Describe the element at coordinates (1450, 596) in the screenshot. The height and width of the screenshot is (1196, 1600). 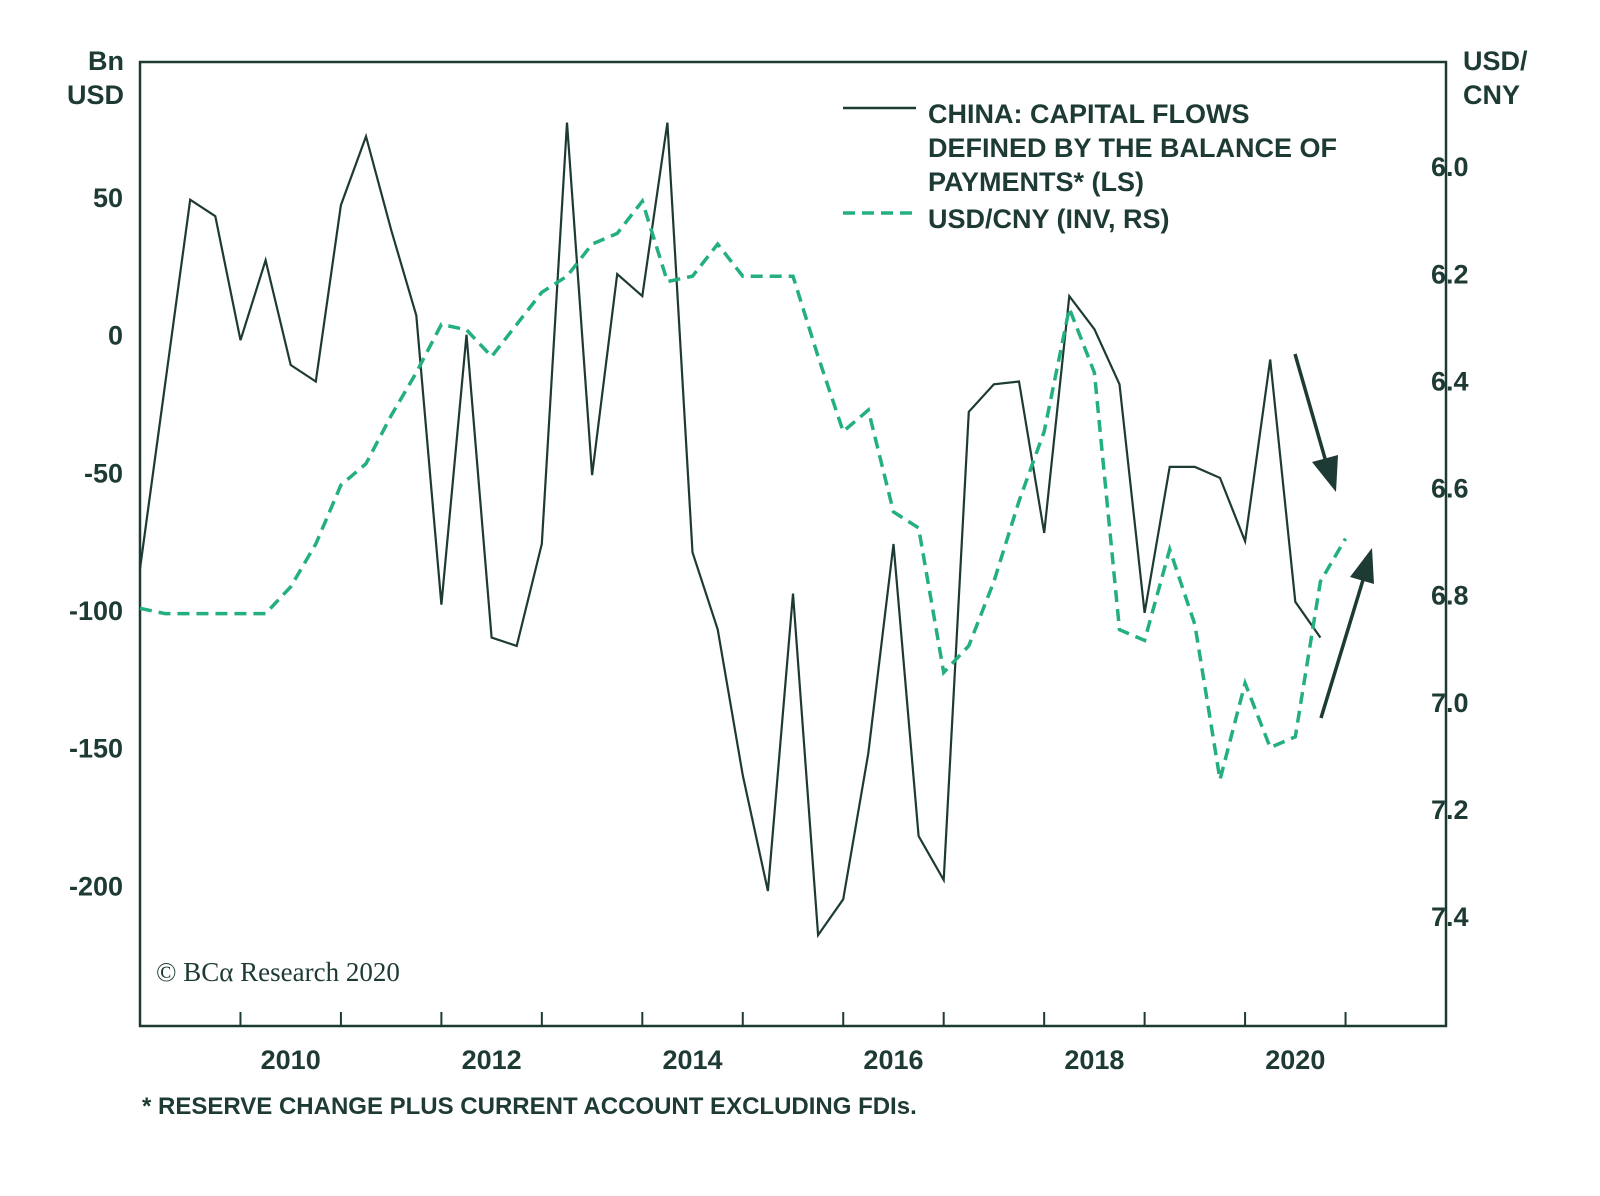
I see `y2-tick-label: 6.8` at that location.